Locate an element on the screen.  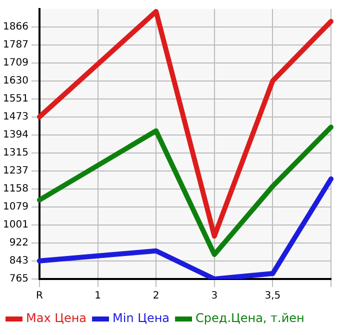
y-tick-label: 1630 is located at coordinates (15, 81).